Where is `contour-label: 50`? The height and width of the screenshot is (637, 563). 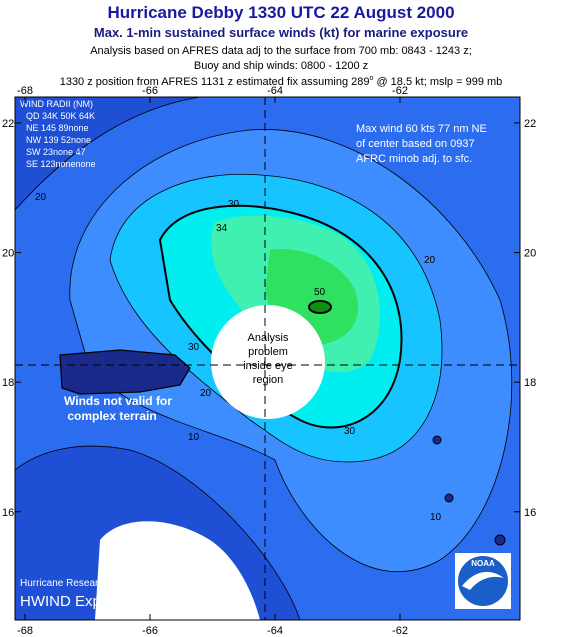
contour-label: 50 is located at coordinates (320, 292).